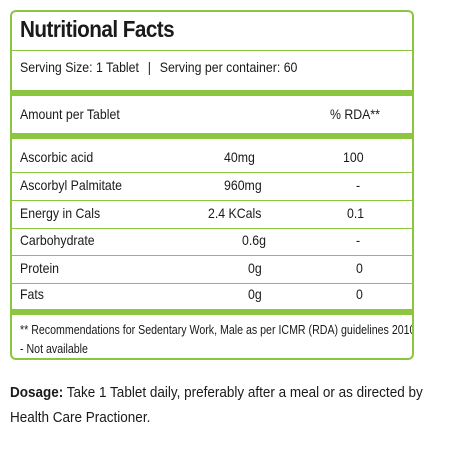  I want to click on row-rda-ascorbyl-palmitate: -, so click(358, 185).